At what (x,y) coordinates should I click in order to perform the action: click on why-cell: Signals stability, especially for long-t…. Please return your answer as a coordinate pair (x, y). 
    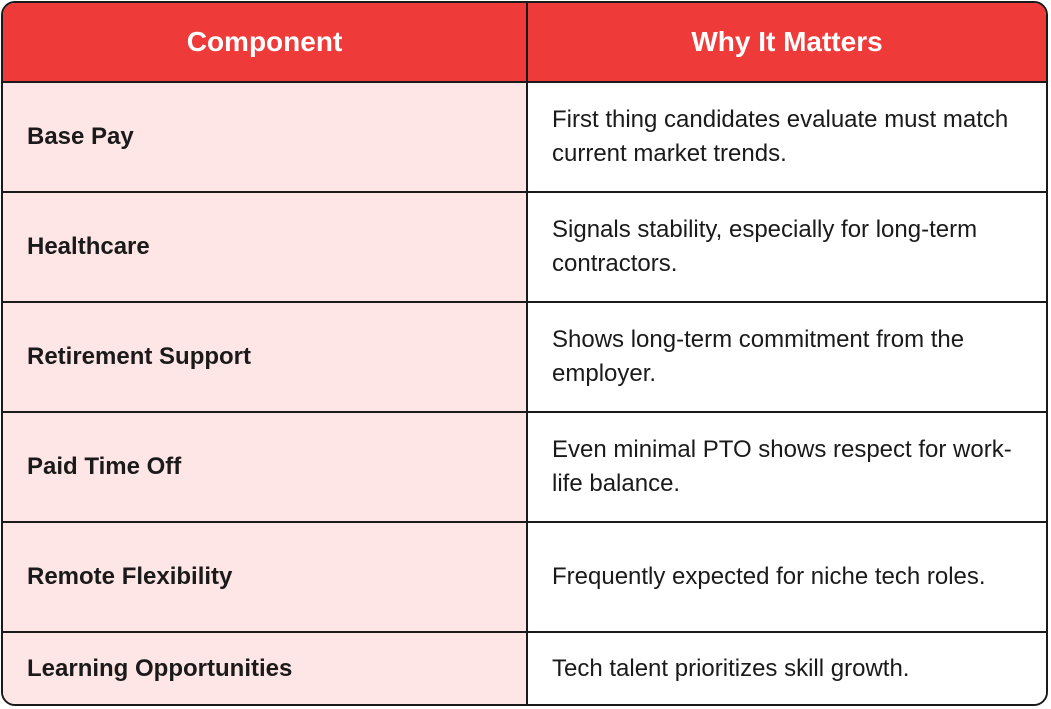
    Looking at the image, I should click on (786, 246).